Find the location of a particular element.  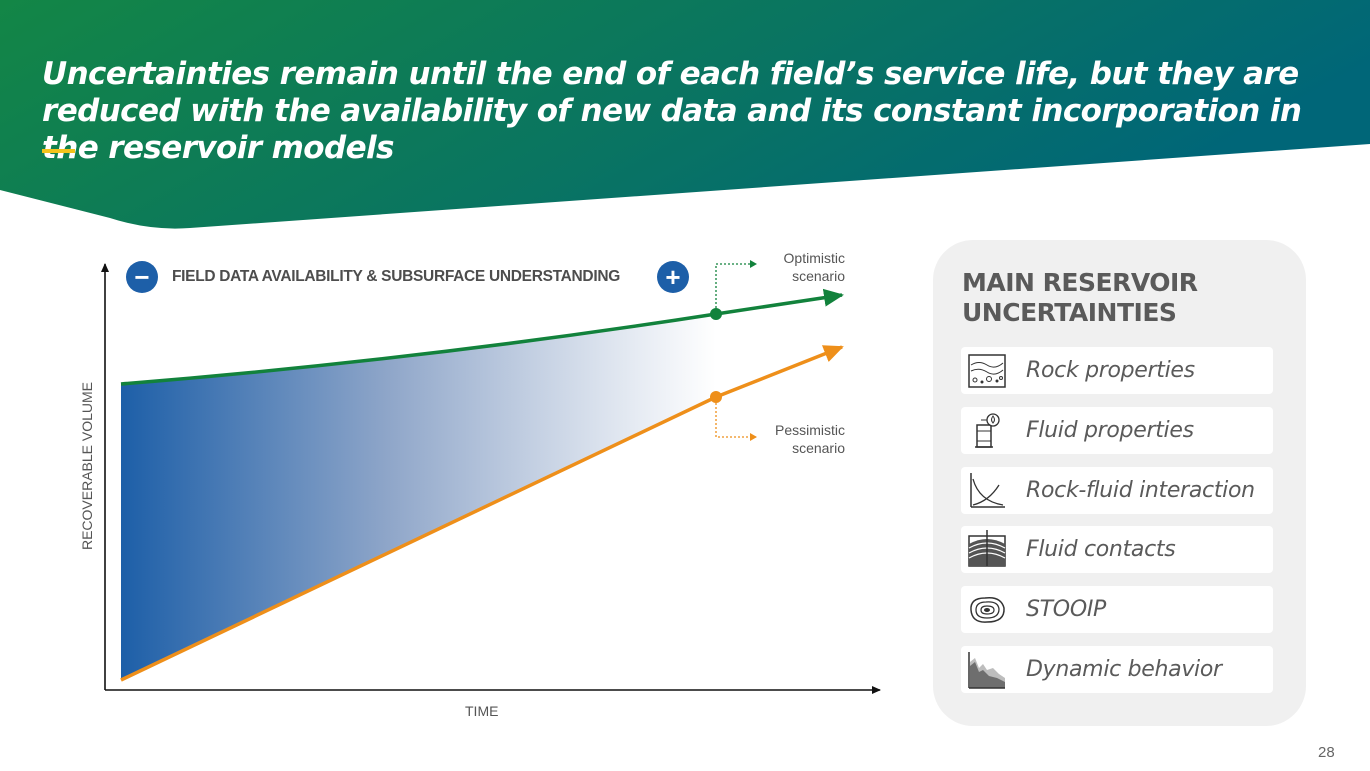

optimistic-callout is located at coordinates (736, 284).